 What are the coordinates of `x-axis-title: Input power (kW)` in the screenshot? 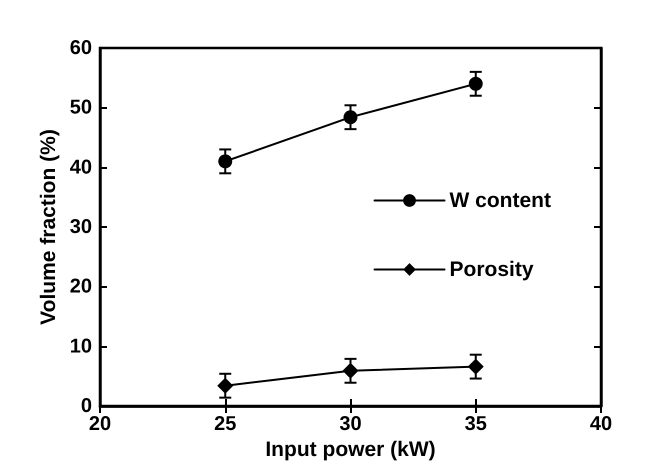 It's located at (350, 449).